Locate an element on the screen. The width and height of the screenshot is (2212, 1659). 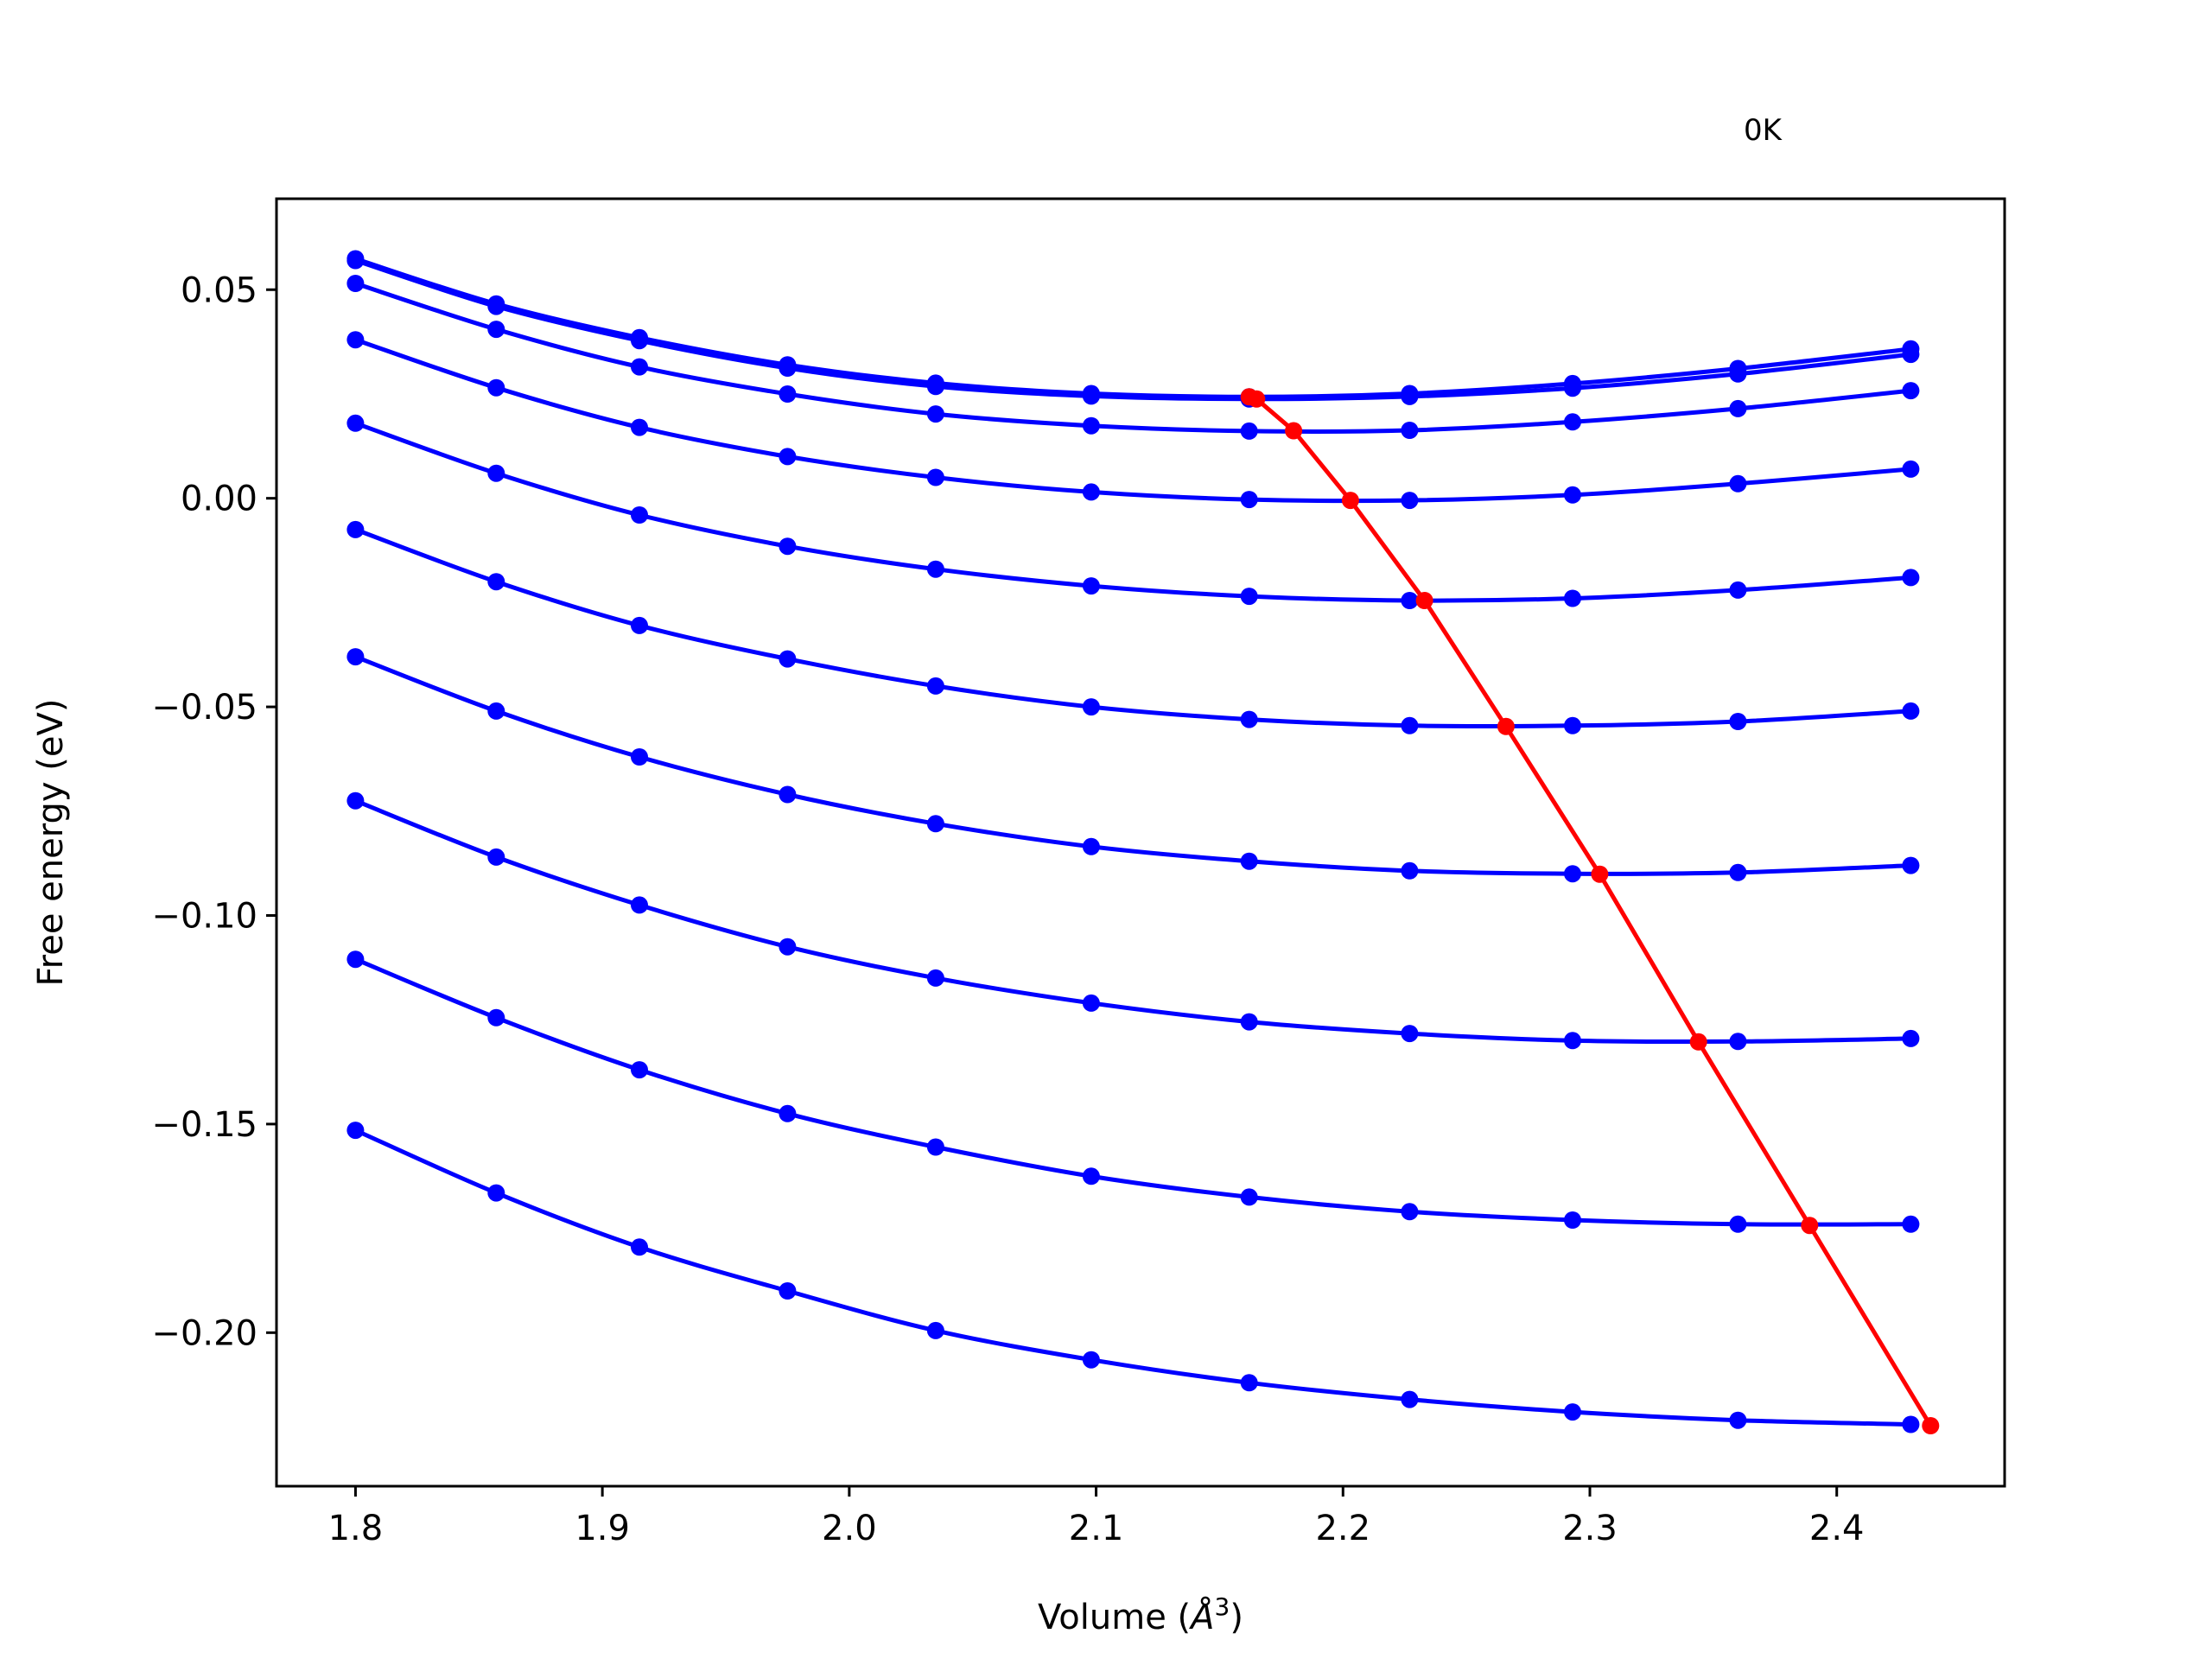
x-tick-label: 2.0 is located at coordinates (849, 1528).